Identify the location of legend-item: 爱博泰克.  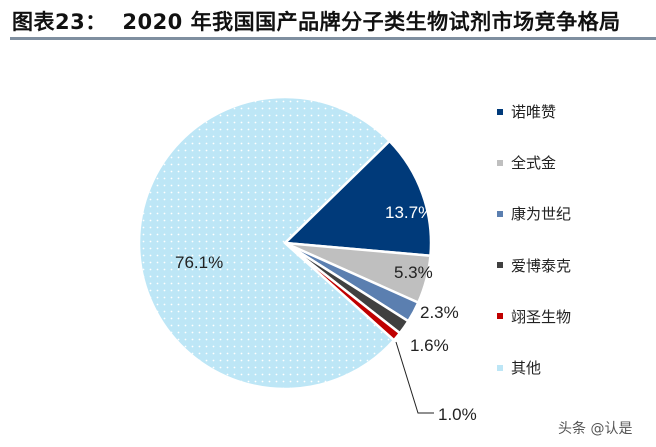
(534, 265).